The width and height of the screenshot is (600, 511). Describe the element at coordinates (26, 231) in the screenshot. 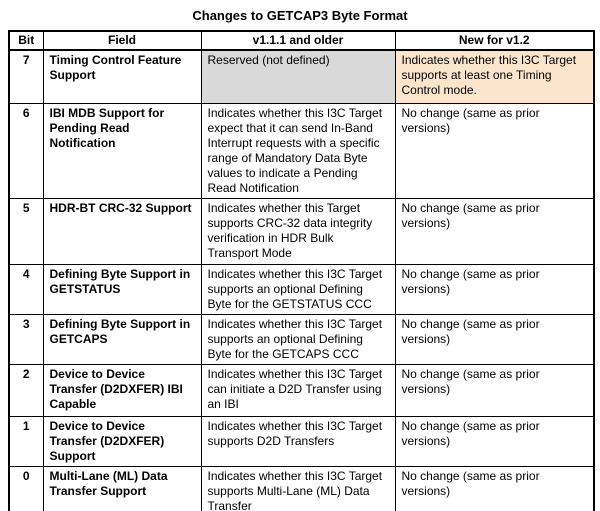

I see `bit-cell: 5` at that location.